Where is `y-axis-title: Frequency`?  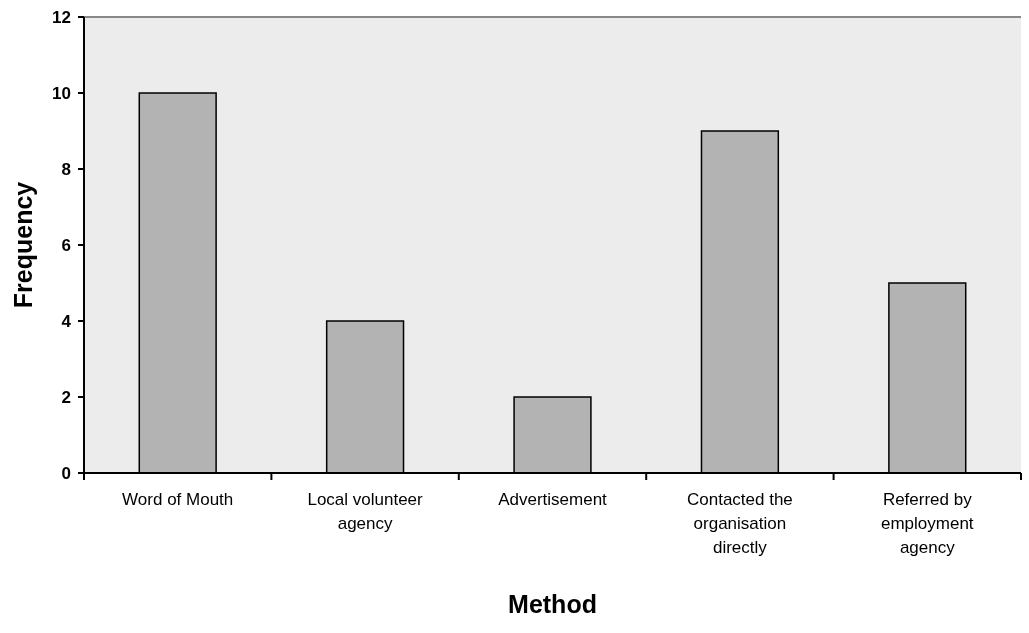
y-axis-title: Frequency is located at coordinates (23, 245).